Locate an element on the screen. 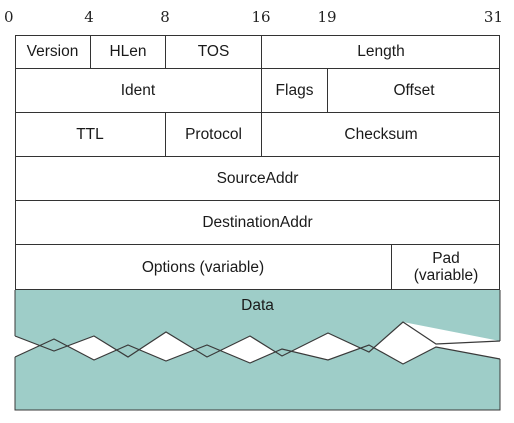 The width and height of the screenshot is (514, 423). protocol-field: Protocol is located at coordinates (213, 134).